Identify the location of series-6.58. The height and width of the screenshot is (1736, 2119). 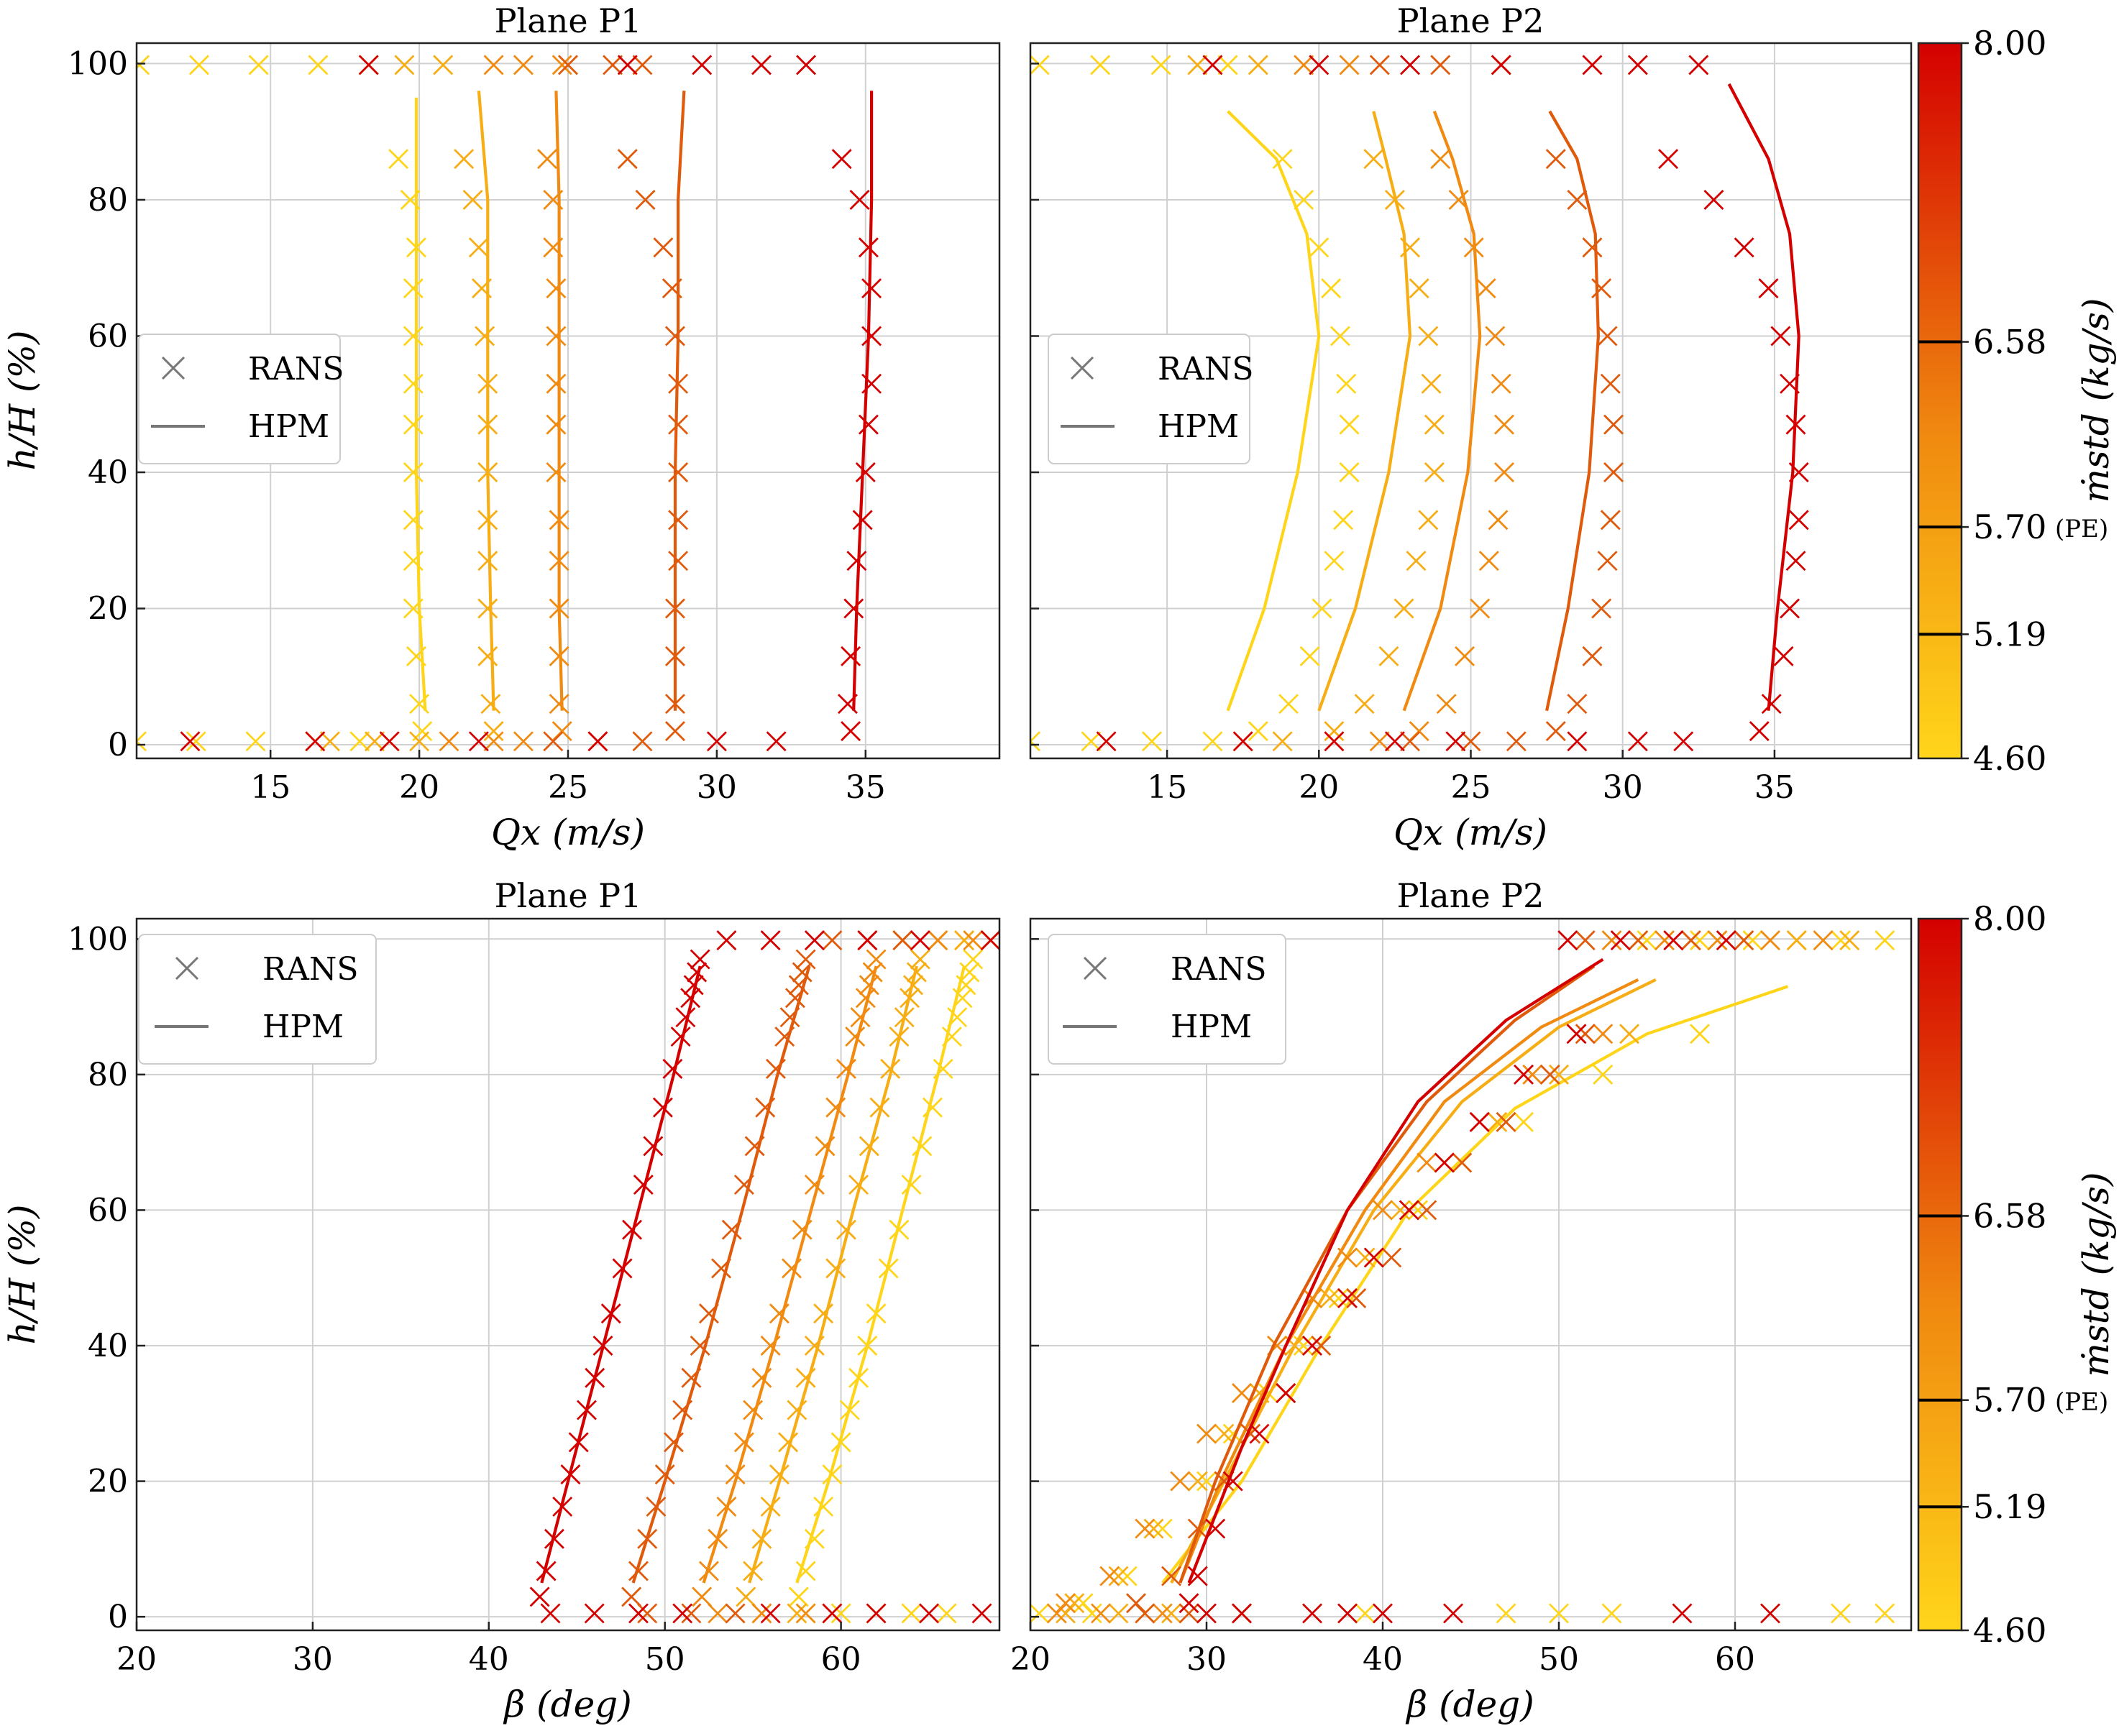
(1496, 403).